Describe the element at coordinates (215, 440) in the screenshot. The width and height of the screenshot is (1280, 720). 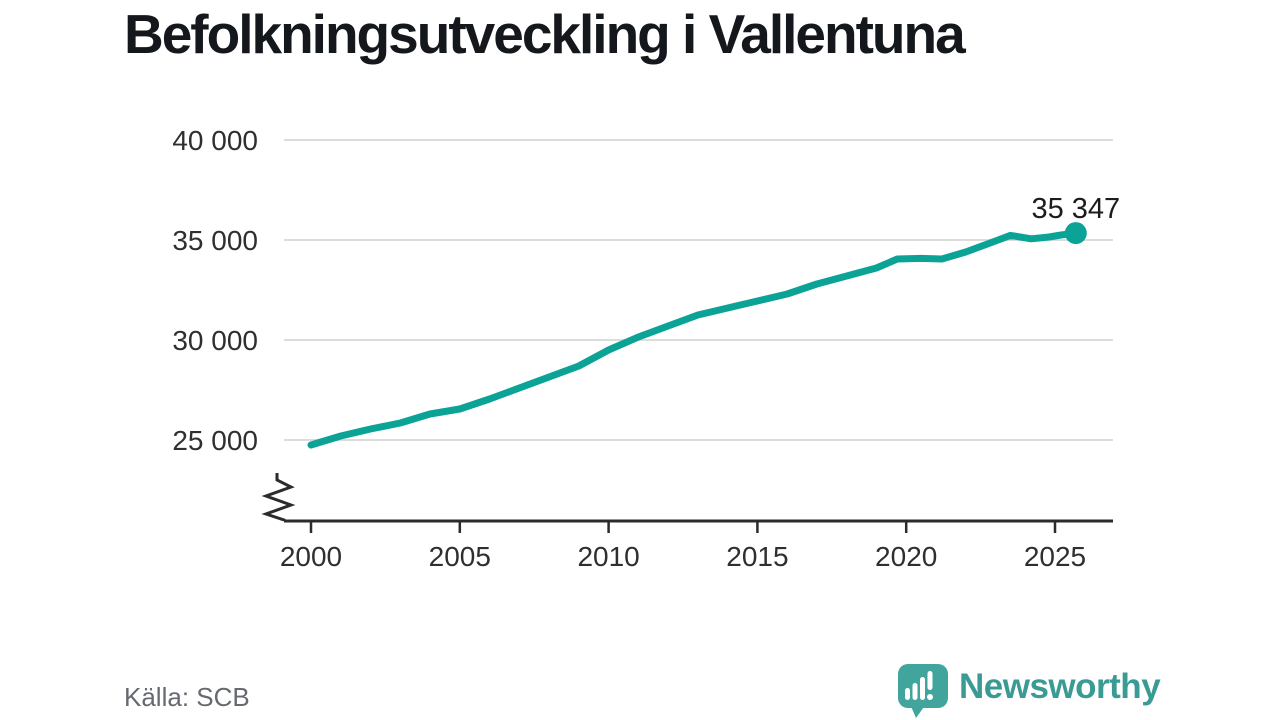
I see `y-tick-label: 25 000` at that location.